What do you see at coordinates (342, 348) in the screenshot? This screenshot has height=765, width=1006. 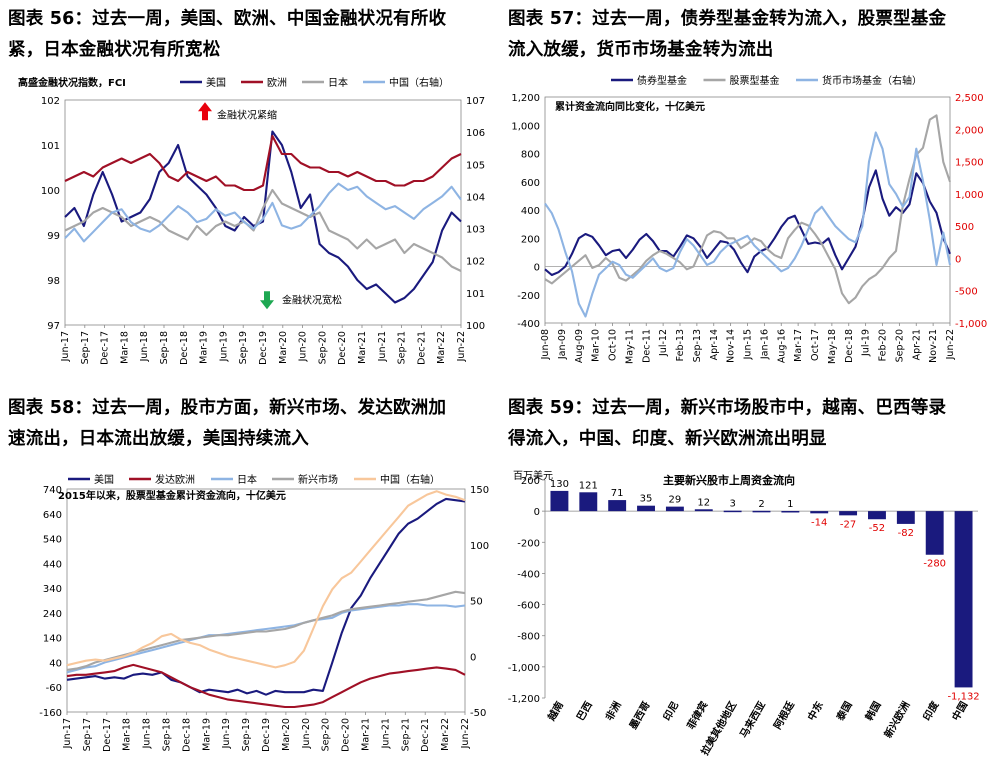 I see `x-tick-label: Dec-20` at bounding box center [342, 348].